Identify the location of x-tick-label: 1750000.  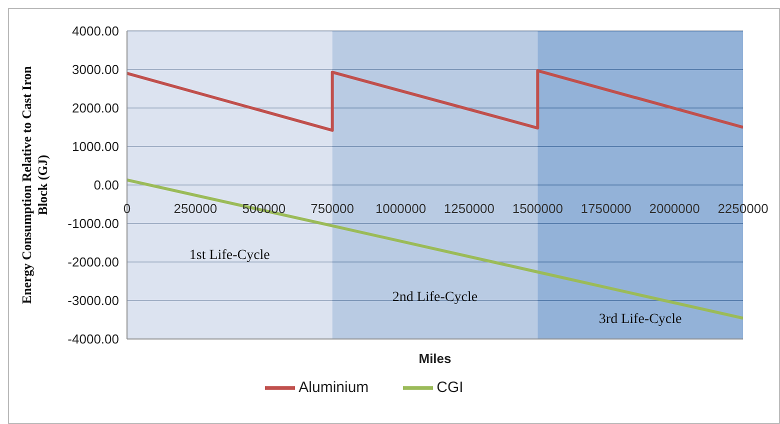
(606, 208).